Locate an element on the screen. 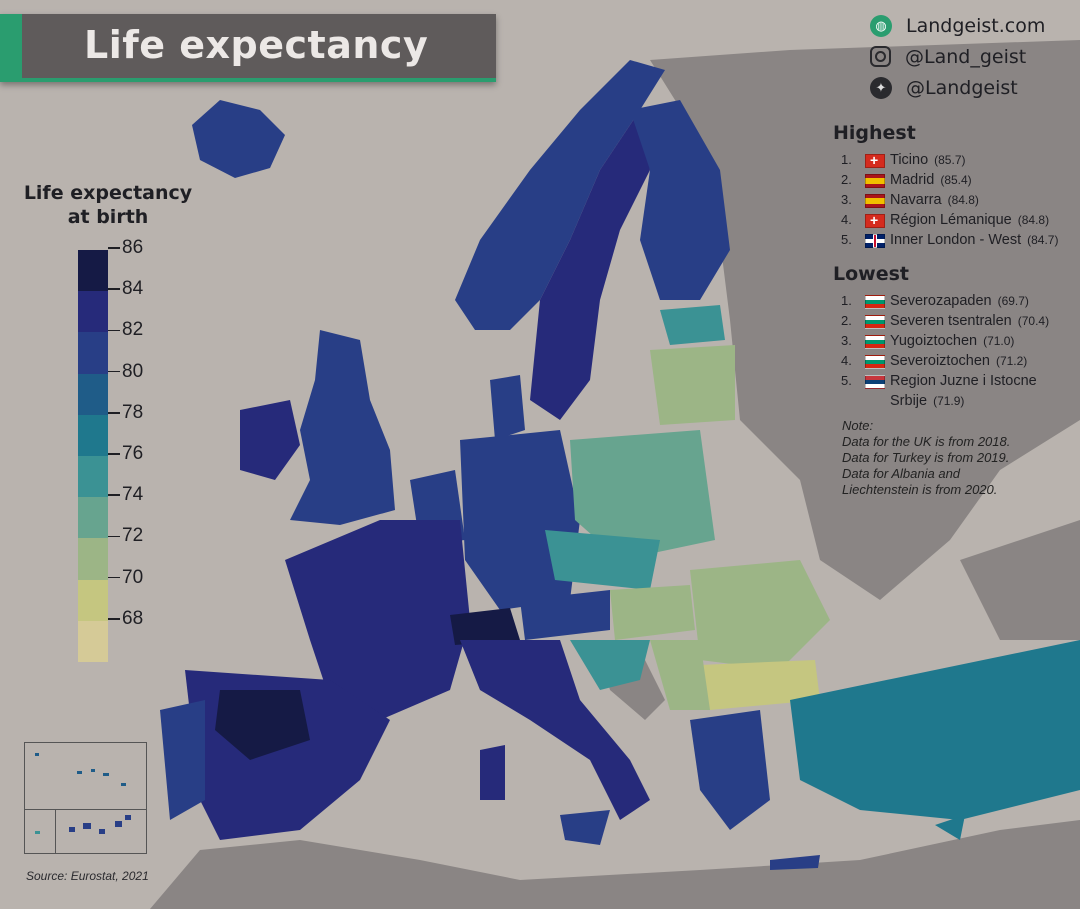 The width and height of the screenshot is (1080, 909). region-name: Navarra is located at coordinates (916, 200).